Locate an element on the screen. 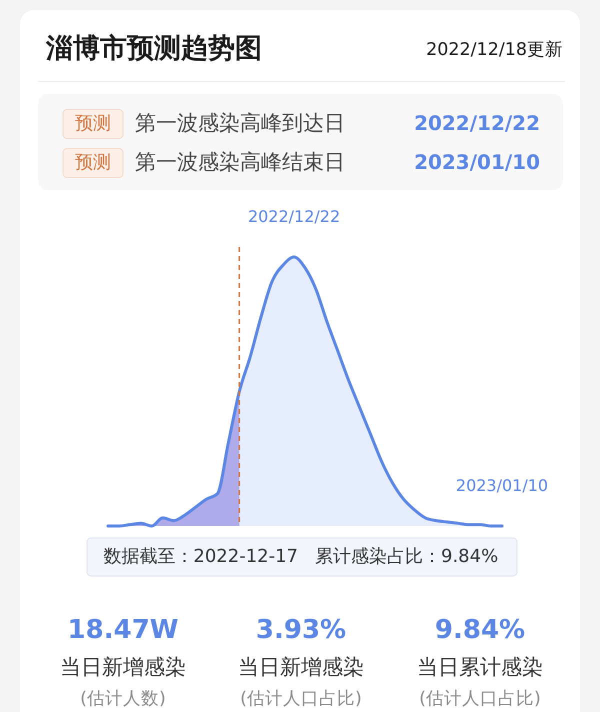  chart-title: 淄博市预测趋势图 is located at coordinates (153, 48).